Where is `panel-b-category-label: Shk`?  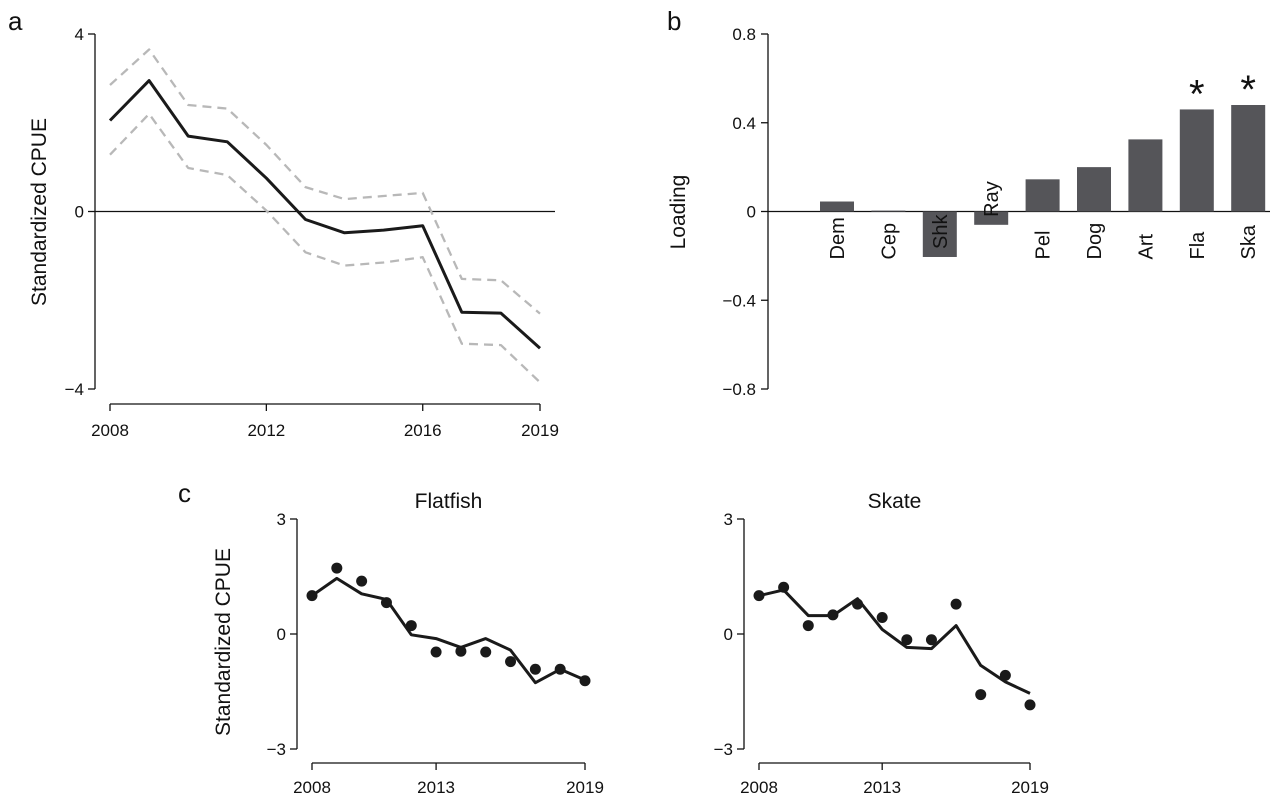
panel-b-category-label: Shk is located at coordinates (941, 231).